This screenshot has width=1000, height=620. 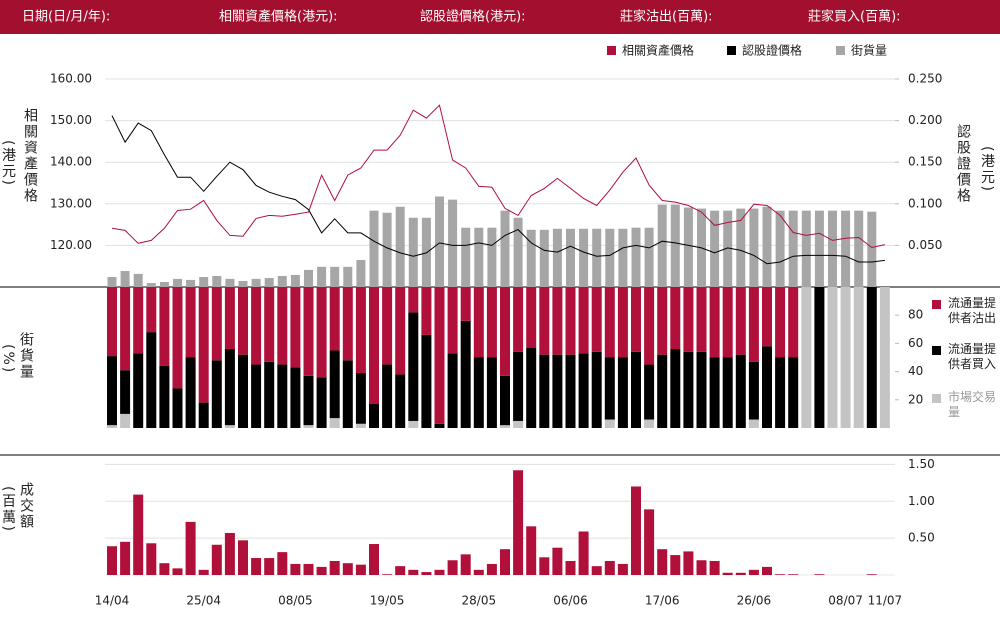 I want to click on header-label: 日期(日/月/年):, so click(x=66, y=17).